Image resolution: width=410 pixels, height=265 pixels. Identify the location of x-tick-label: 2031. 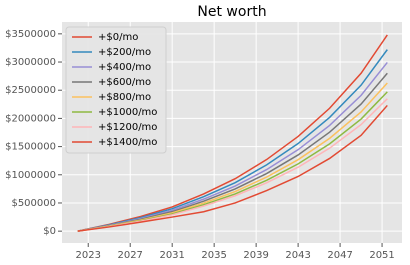
(171, 255).